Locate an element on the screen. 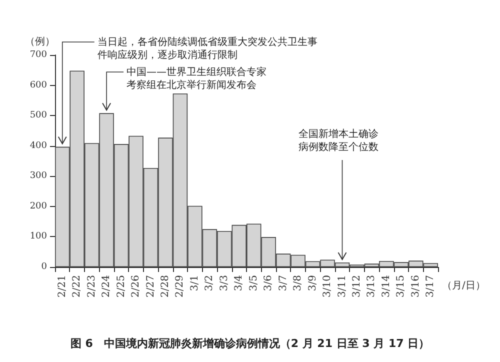 Image resolution: width=500 pixels, height=362 pixels. x-tick-label: 3/10 is located at coordinates (328, 286).